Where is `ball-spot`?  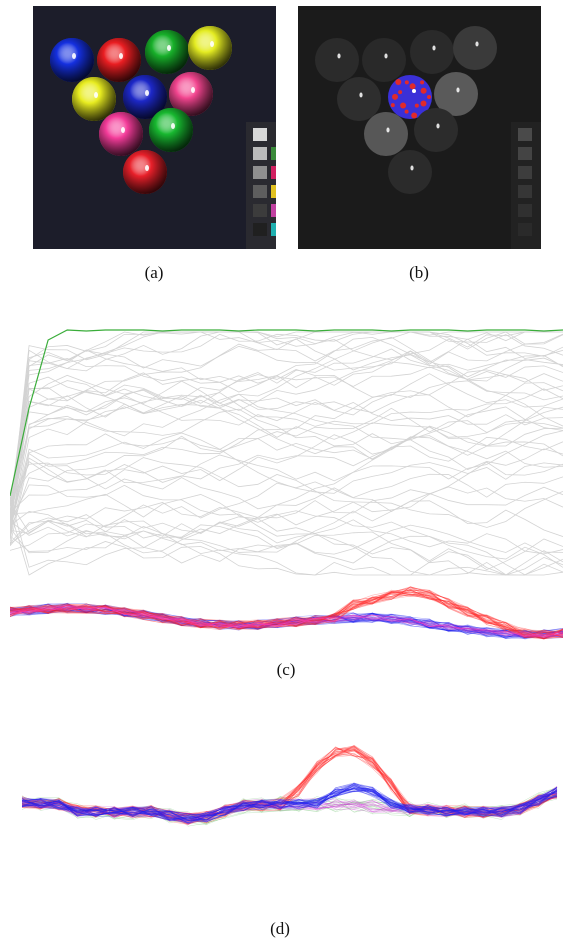 ball-spot is located at coordinates (406, 82).